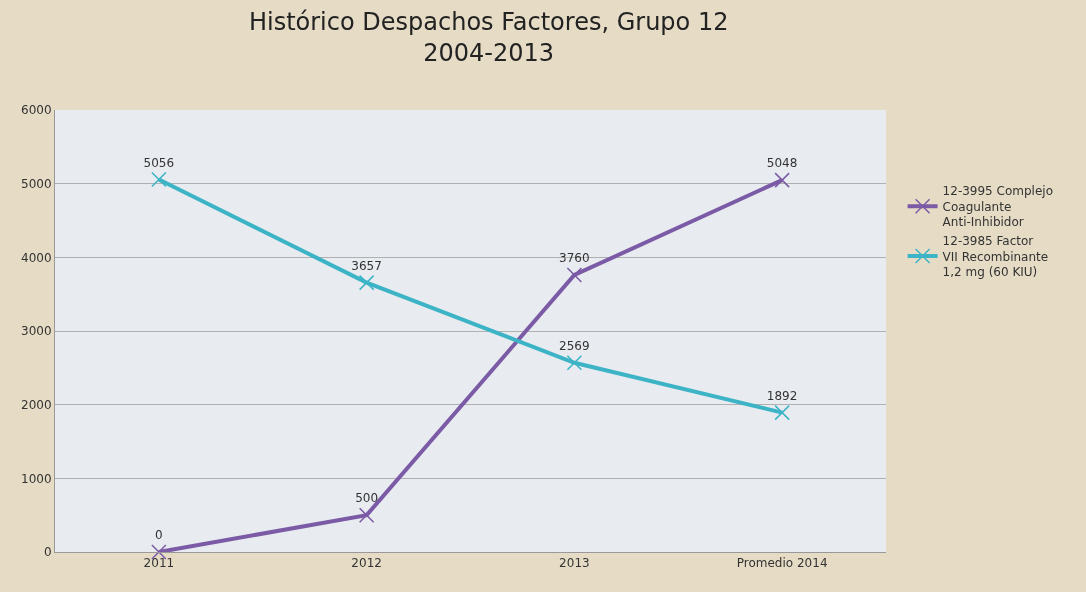 Image resolution: width=1086 pixels, height=592 pixels. Describe the element at coordinates (367, 498) in the screenshot. I see `data-label: 500` at that location.